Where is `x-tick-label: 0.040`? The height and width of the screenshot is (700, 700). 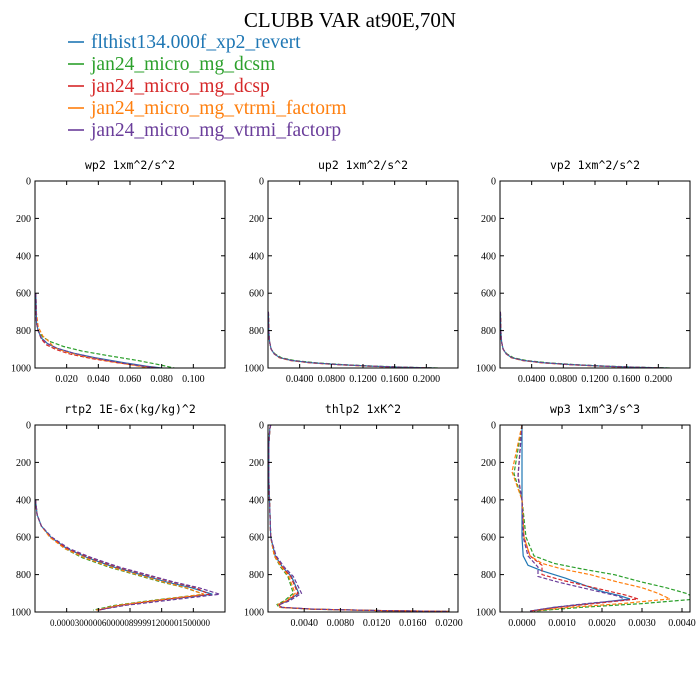
x-tick-label: 0.040 is located at coordinates (98, 379).